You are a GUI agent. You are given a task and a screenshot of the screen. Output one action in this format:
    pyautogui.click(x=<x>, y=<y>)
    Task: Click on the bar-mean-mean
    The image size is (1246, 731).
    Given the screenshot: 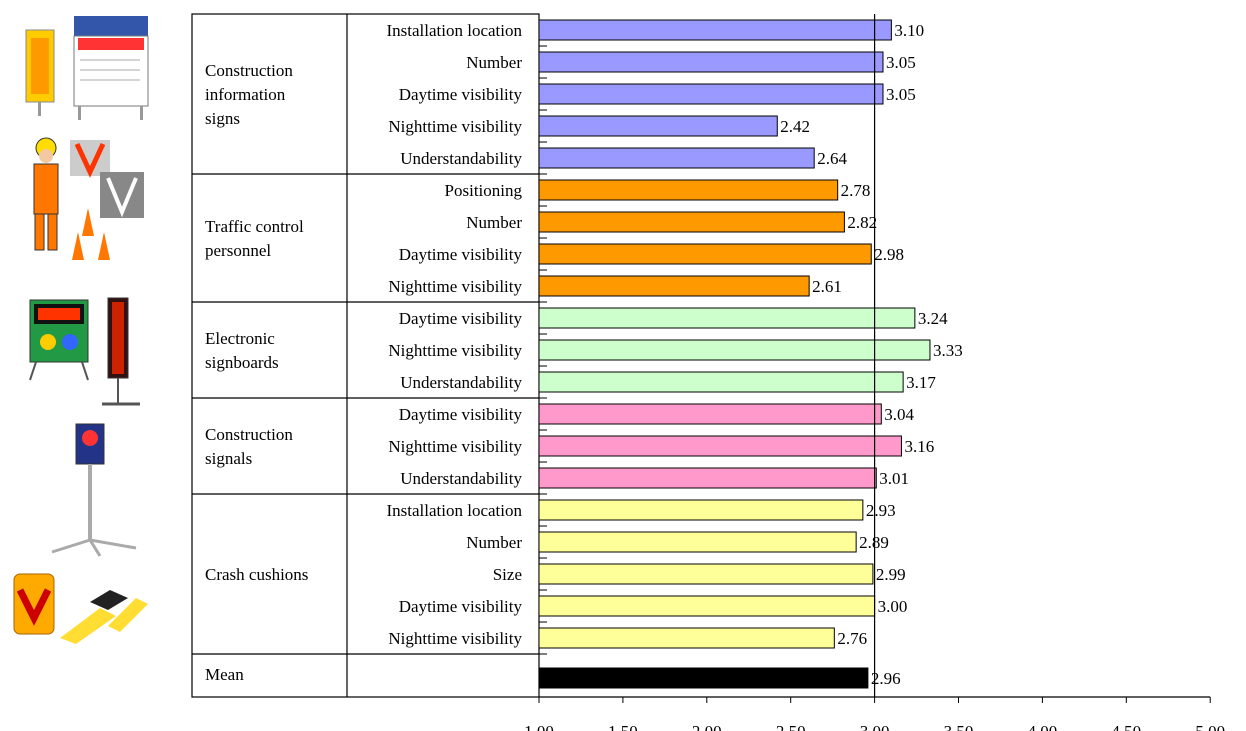 What is the action you would take?
    pyautogui.click(x=703, y=678)
    